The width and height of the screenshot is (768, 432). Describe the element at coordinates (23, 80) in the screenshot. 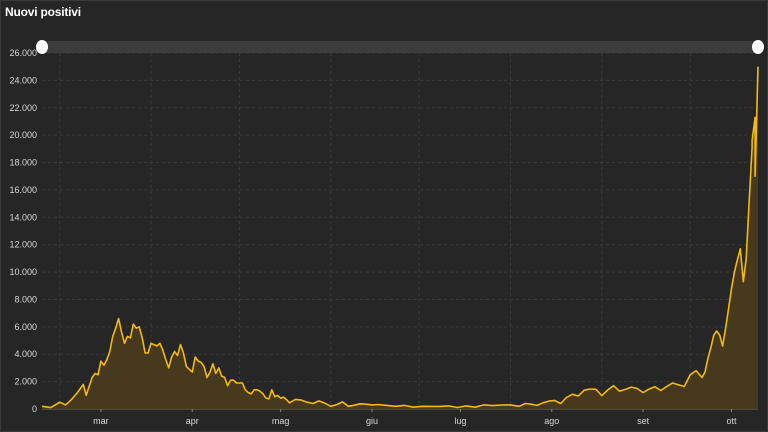

I see `y-tick-label: 24.000` at that location.